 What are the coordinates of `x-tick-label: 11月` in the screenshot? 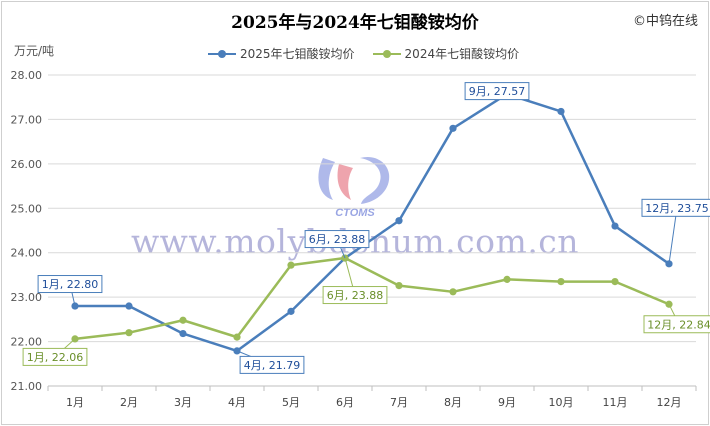 It's located at (615, 402).